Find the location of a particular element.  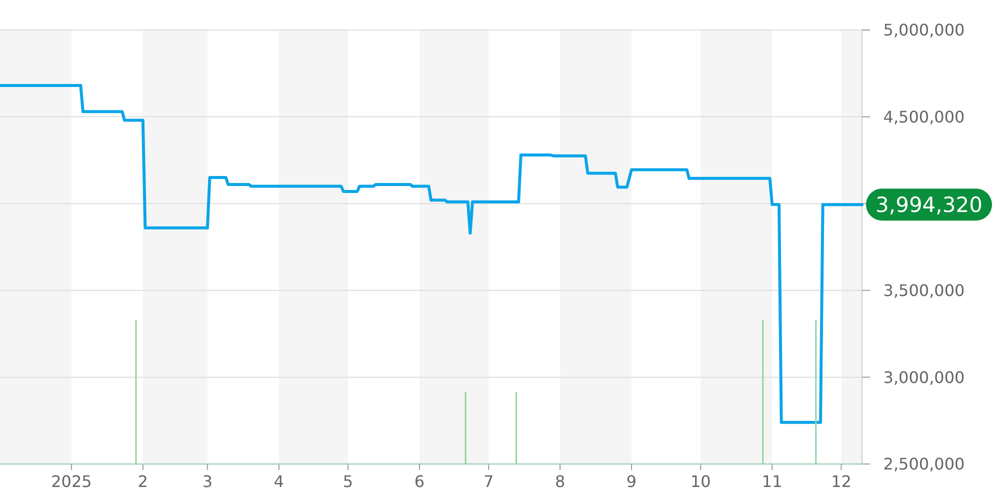

x-tick-label: 12 is located at coordinates (841, 481).